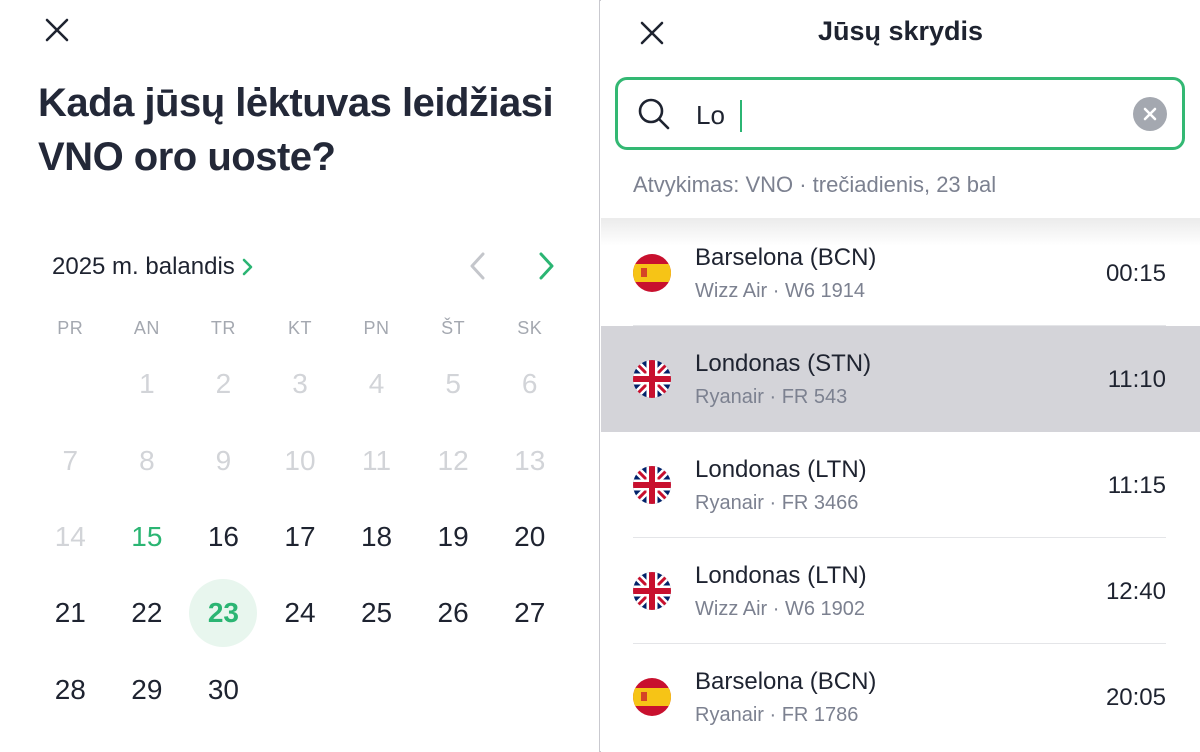 The height and width of the screenshot is (752, 1200). Describe the element at coordinates (906, 115) in the screenshot. I see `search-input` at that location.